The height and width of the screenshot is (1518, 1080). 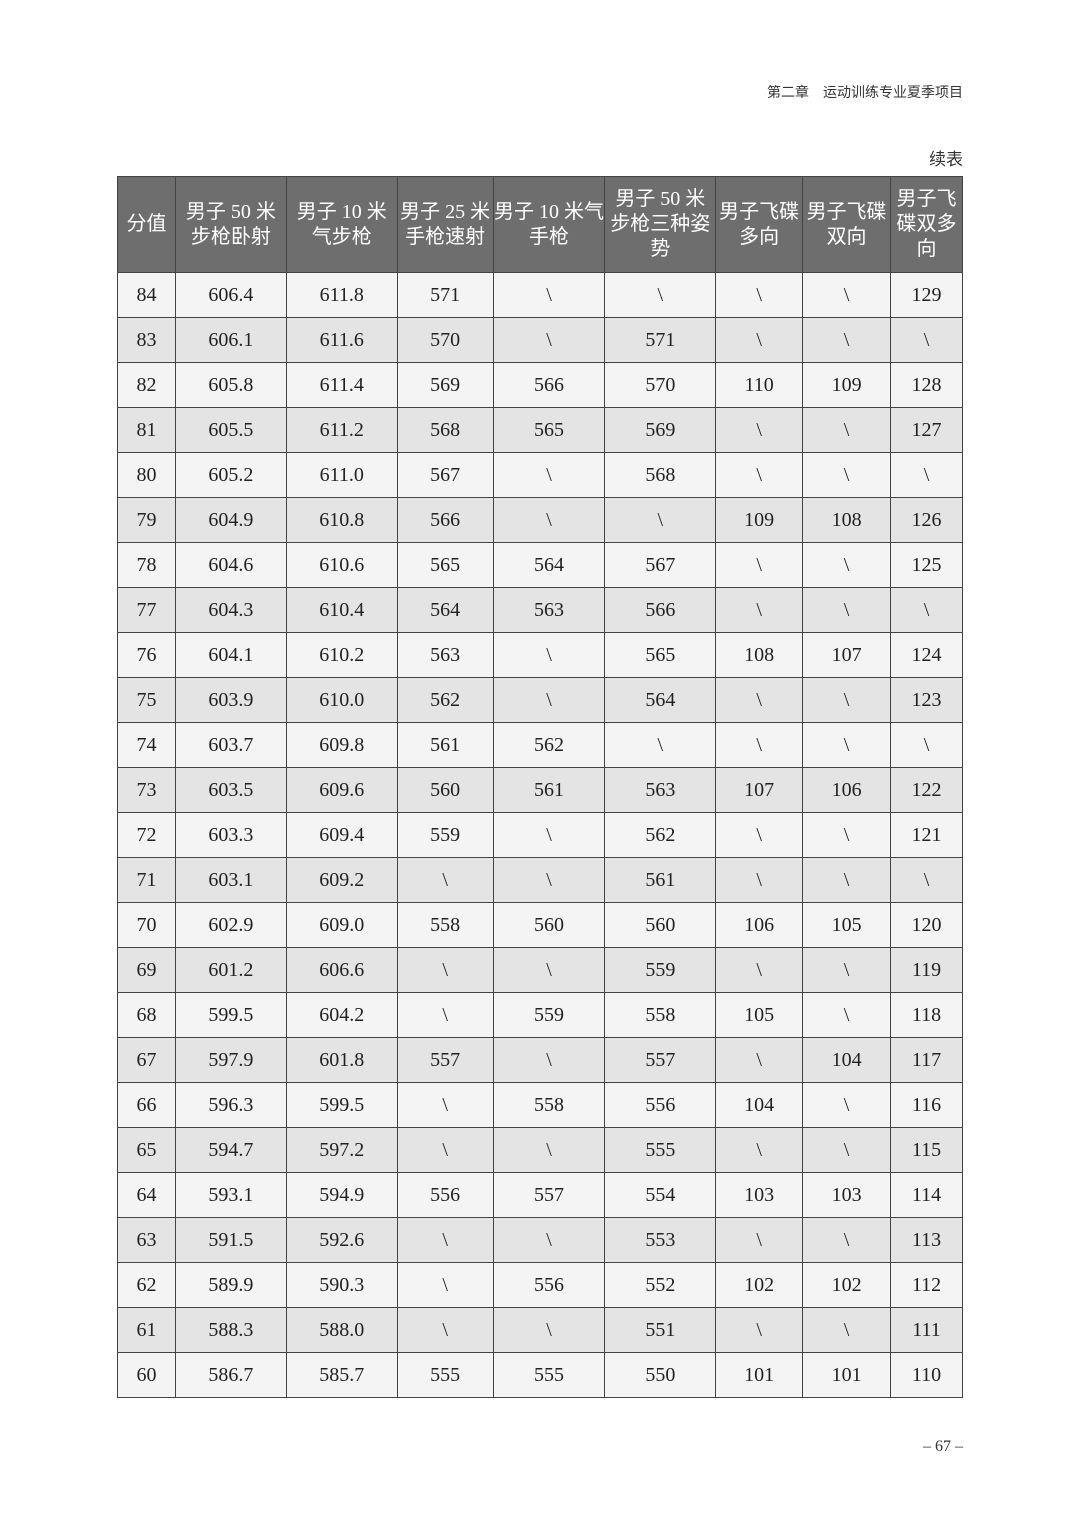 I want to click on table-row: 78 604.6 610.6 565 564 567 \ \ 125, so click(x=540, y=565).